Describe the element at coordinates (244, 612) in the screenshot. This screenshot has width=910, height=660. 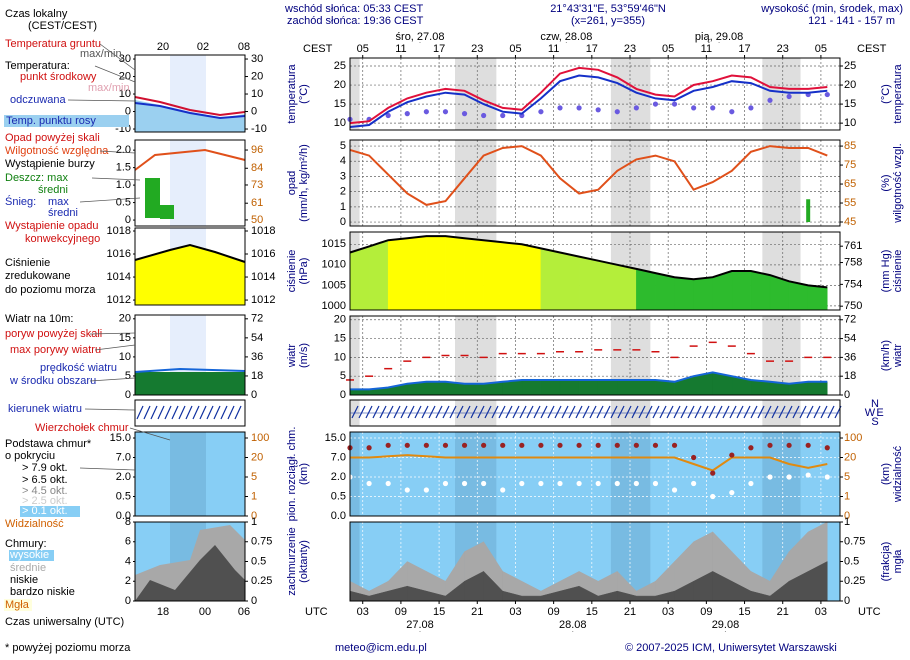
I see `mini-time: 06` at that location.